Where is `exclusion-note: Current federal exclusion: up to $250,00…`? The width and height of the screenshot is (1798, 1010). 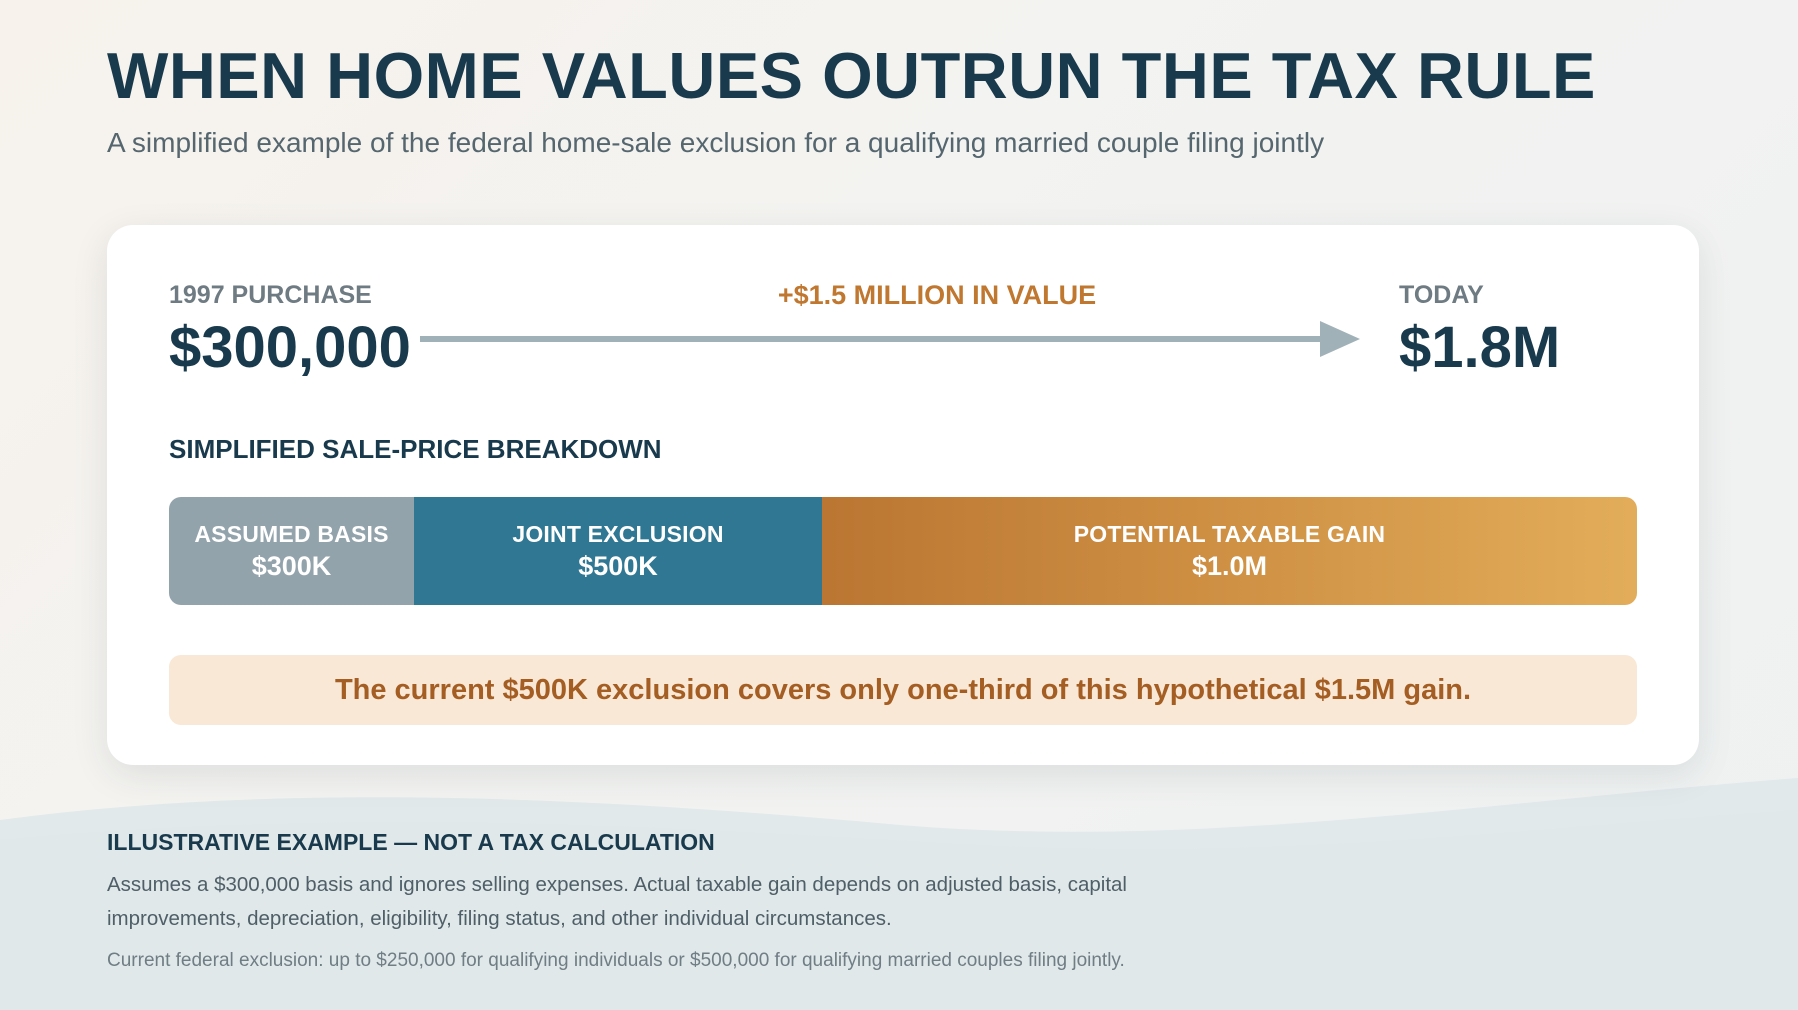
exclusion-note: Current federal exclusion: up to $250,00… is located at coordinates (616, 960).